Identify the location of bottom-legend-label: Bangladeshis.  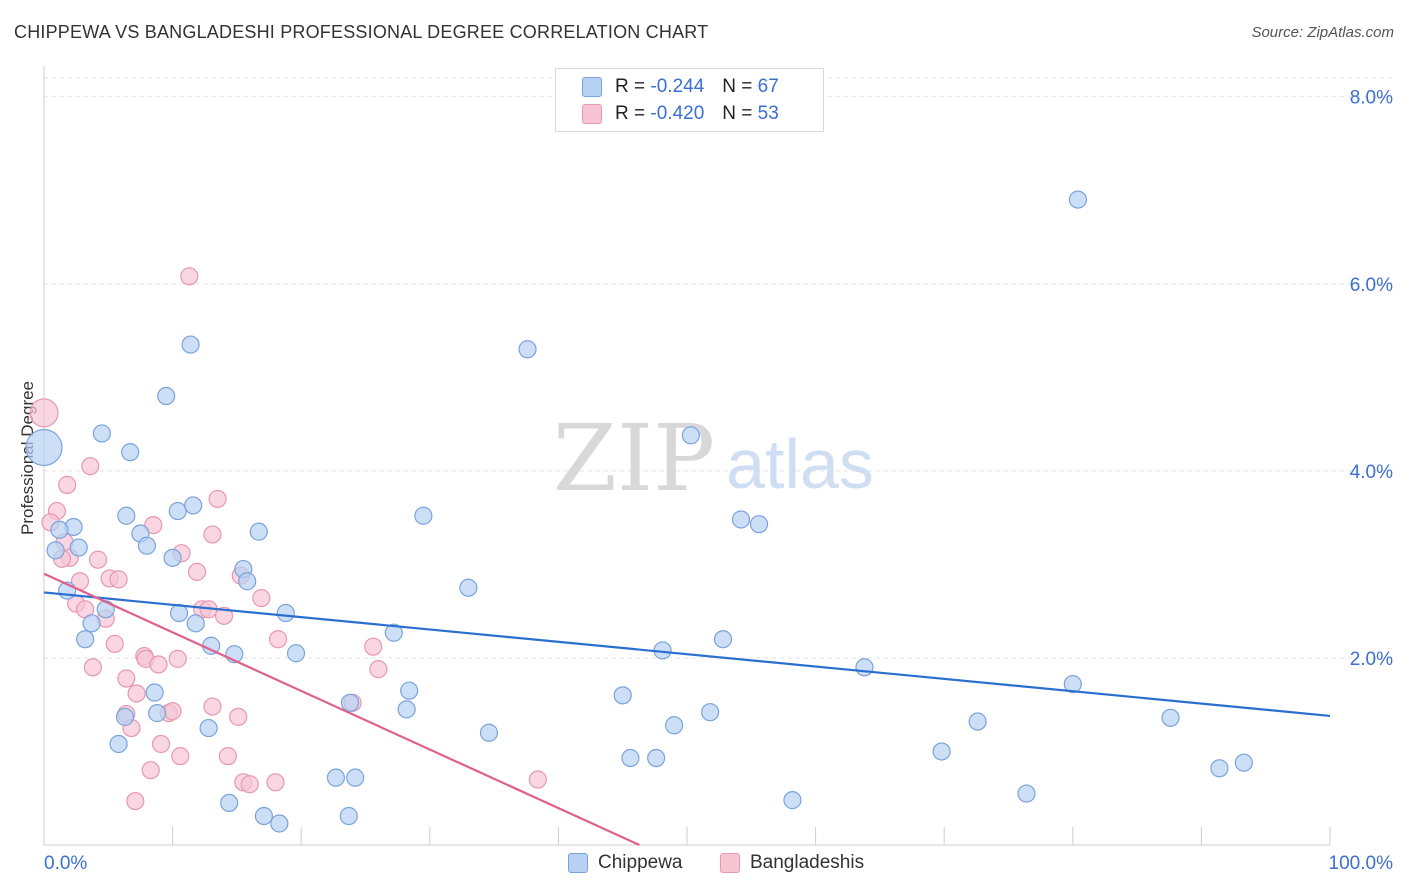
(807, 862).